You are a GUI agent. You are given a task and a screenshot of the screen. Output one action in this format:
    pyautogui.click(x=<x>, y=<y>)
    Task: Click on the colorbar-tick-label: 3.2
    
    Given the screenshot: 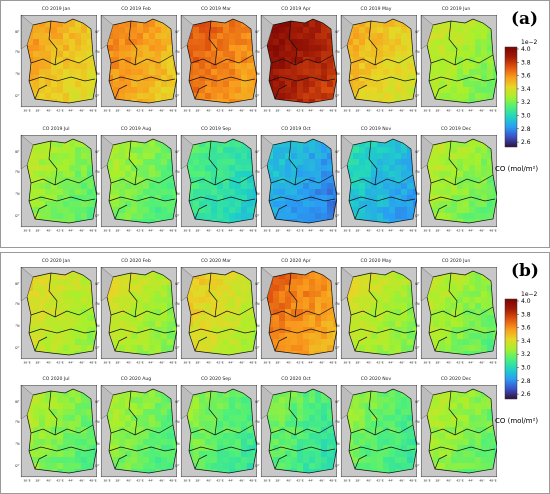 What is the action you would take?
    pyautogui.click(x=526, y=102)
    